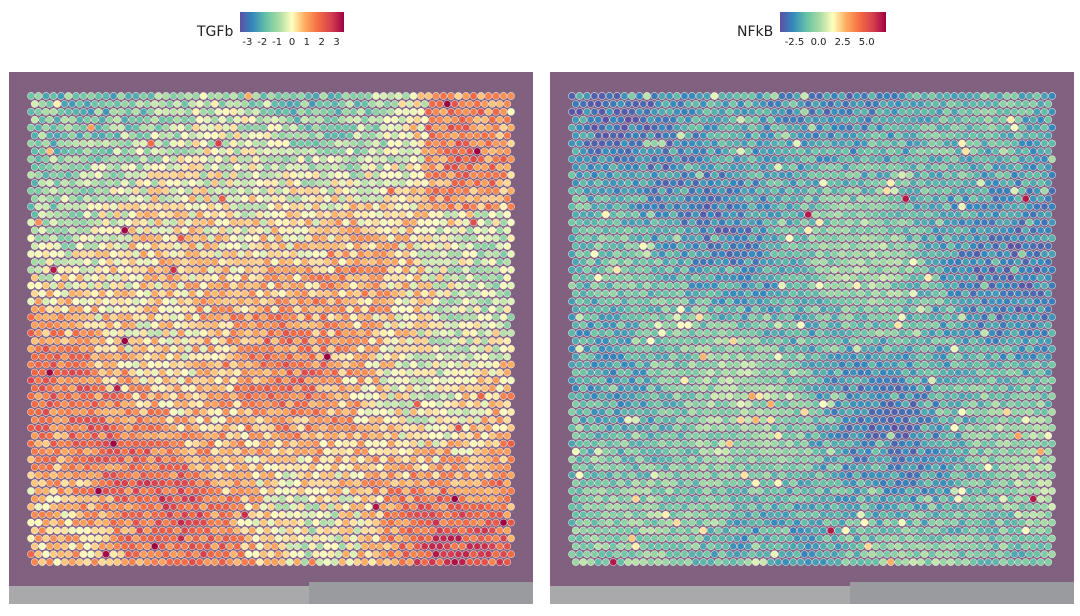 The width and height of the screenshot is (1080, 616). Describe the element at coordinates (292, 42) in the screenshot. I see `legend-tick-label: 0` at that location.